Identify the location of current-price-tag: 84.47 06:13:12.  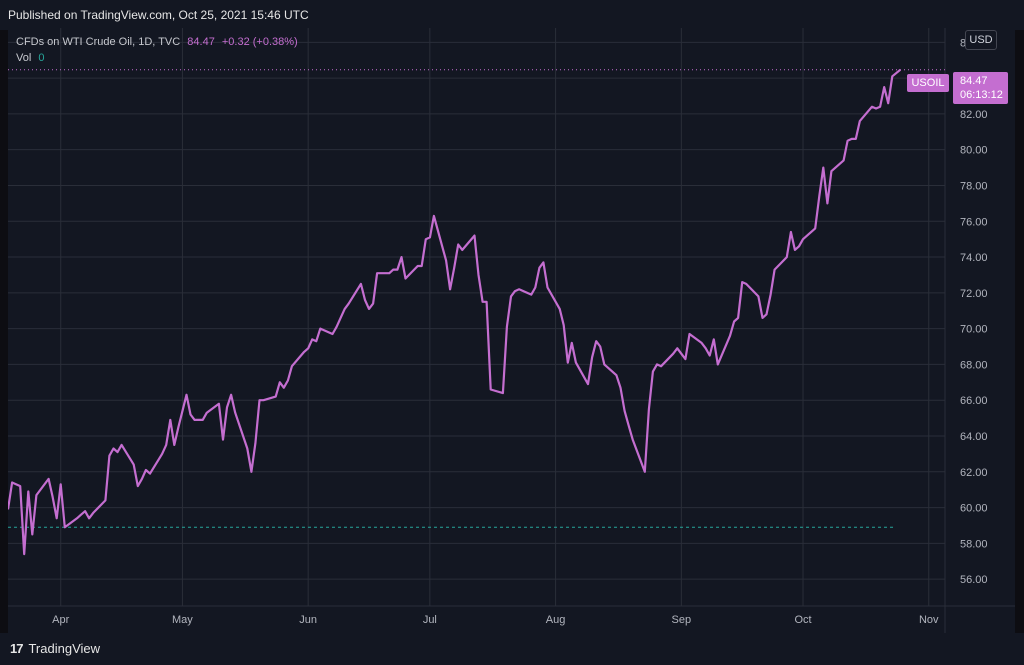
(980, 88).